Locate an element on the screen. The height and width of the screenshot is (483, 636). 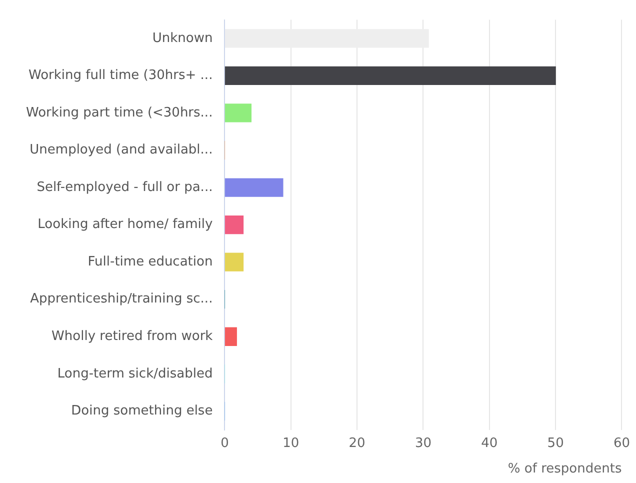
y-tick-label: Unknown is located at coordinates (182, 38).